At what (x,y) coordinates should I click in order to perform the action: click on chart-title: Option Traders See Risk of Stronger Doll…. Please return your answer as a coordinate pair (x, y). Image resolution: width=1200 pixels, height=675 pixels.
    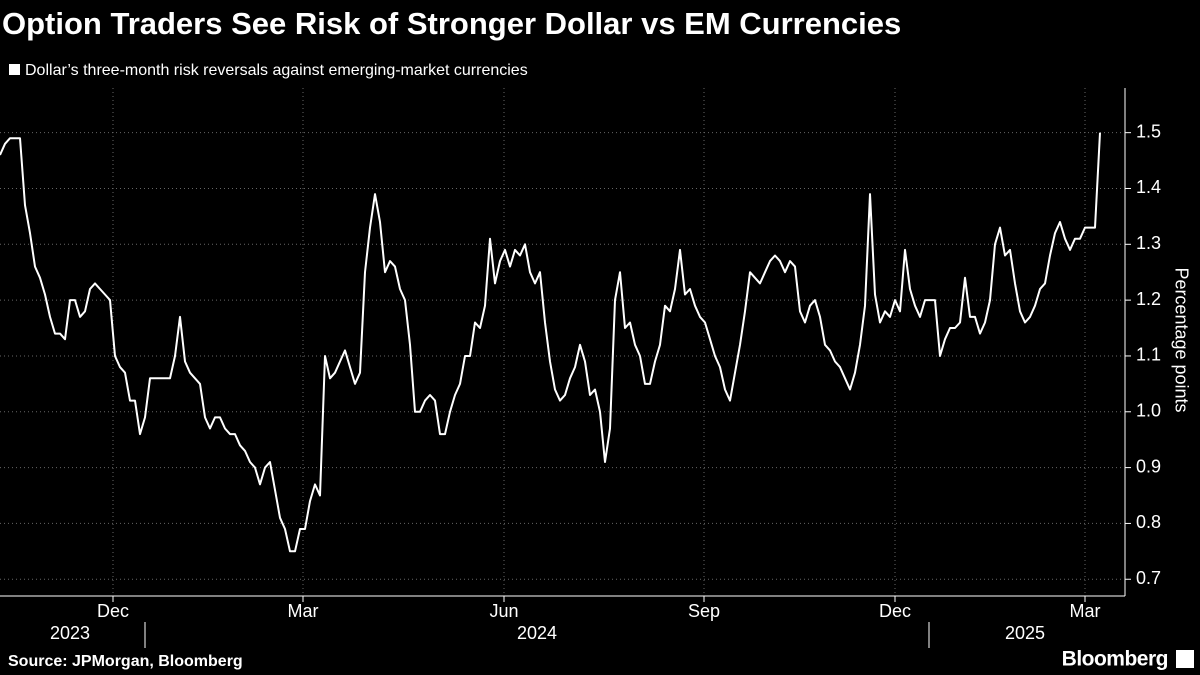
    Looking at the image, I should click on (451, 23).